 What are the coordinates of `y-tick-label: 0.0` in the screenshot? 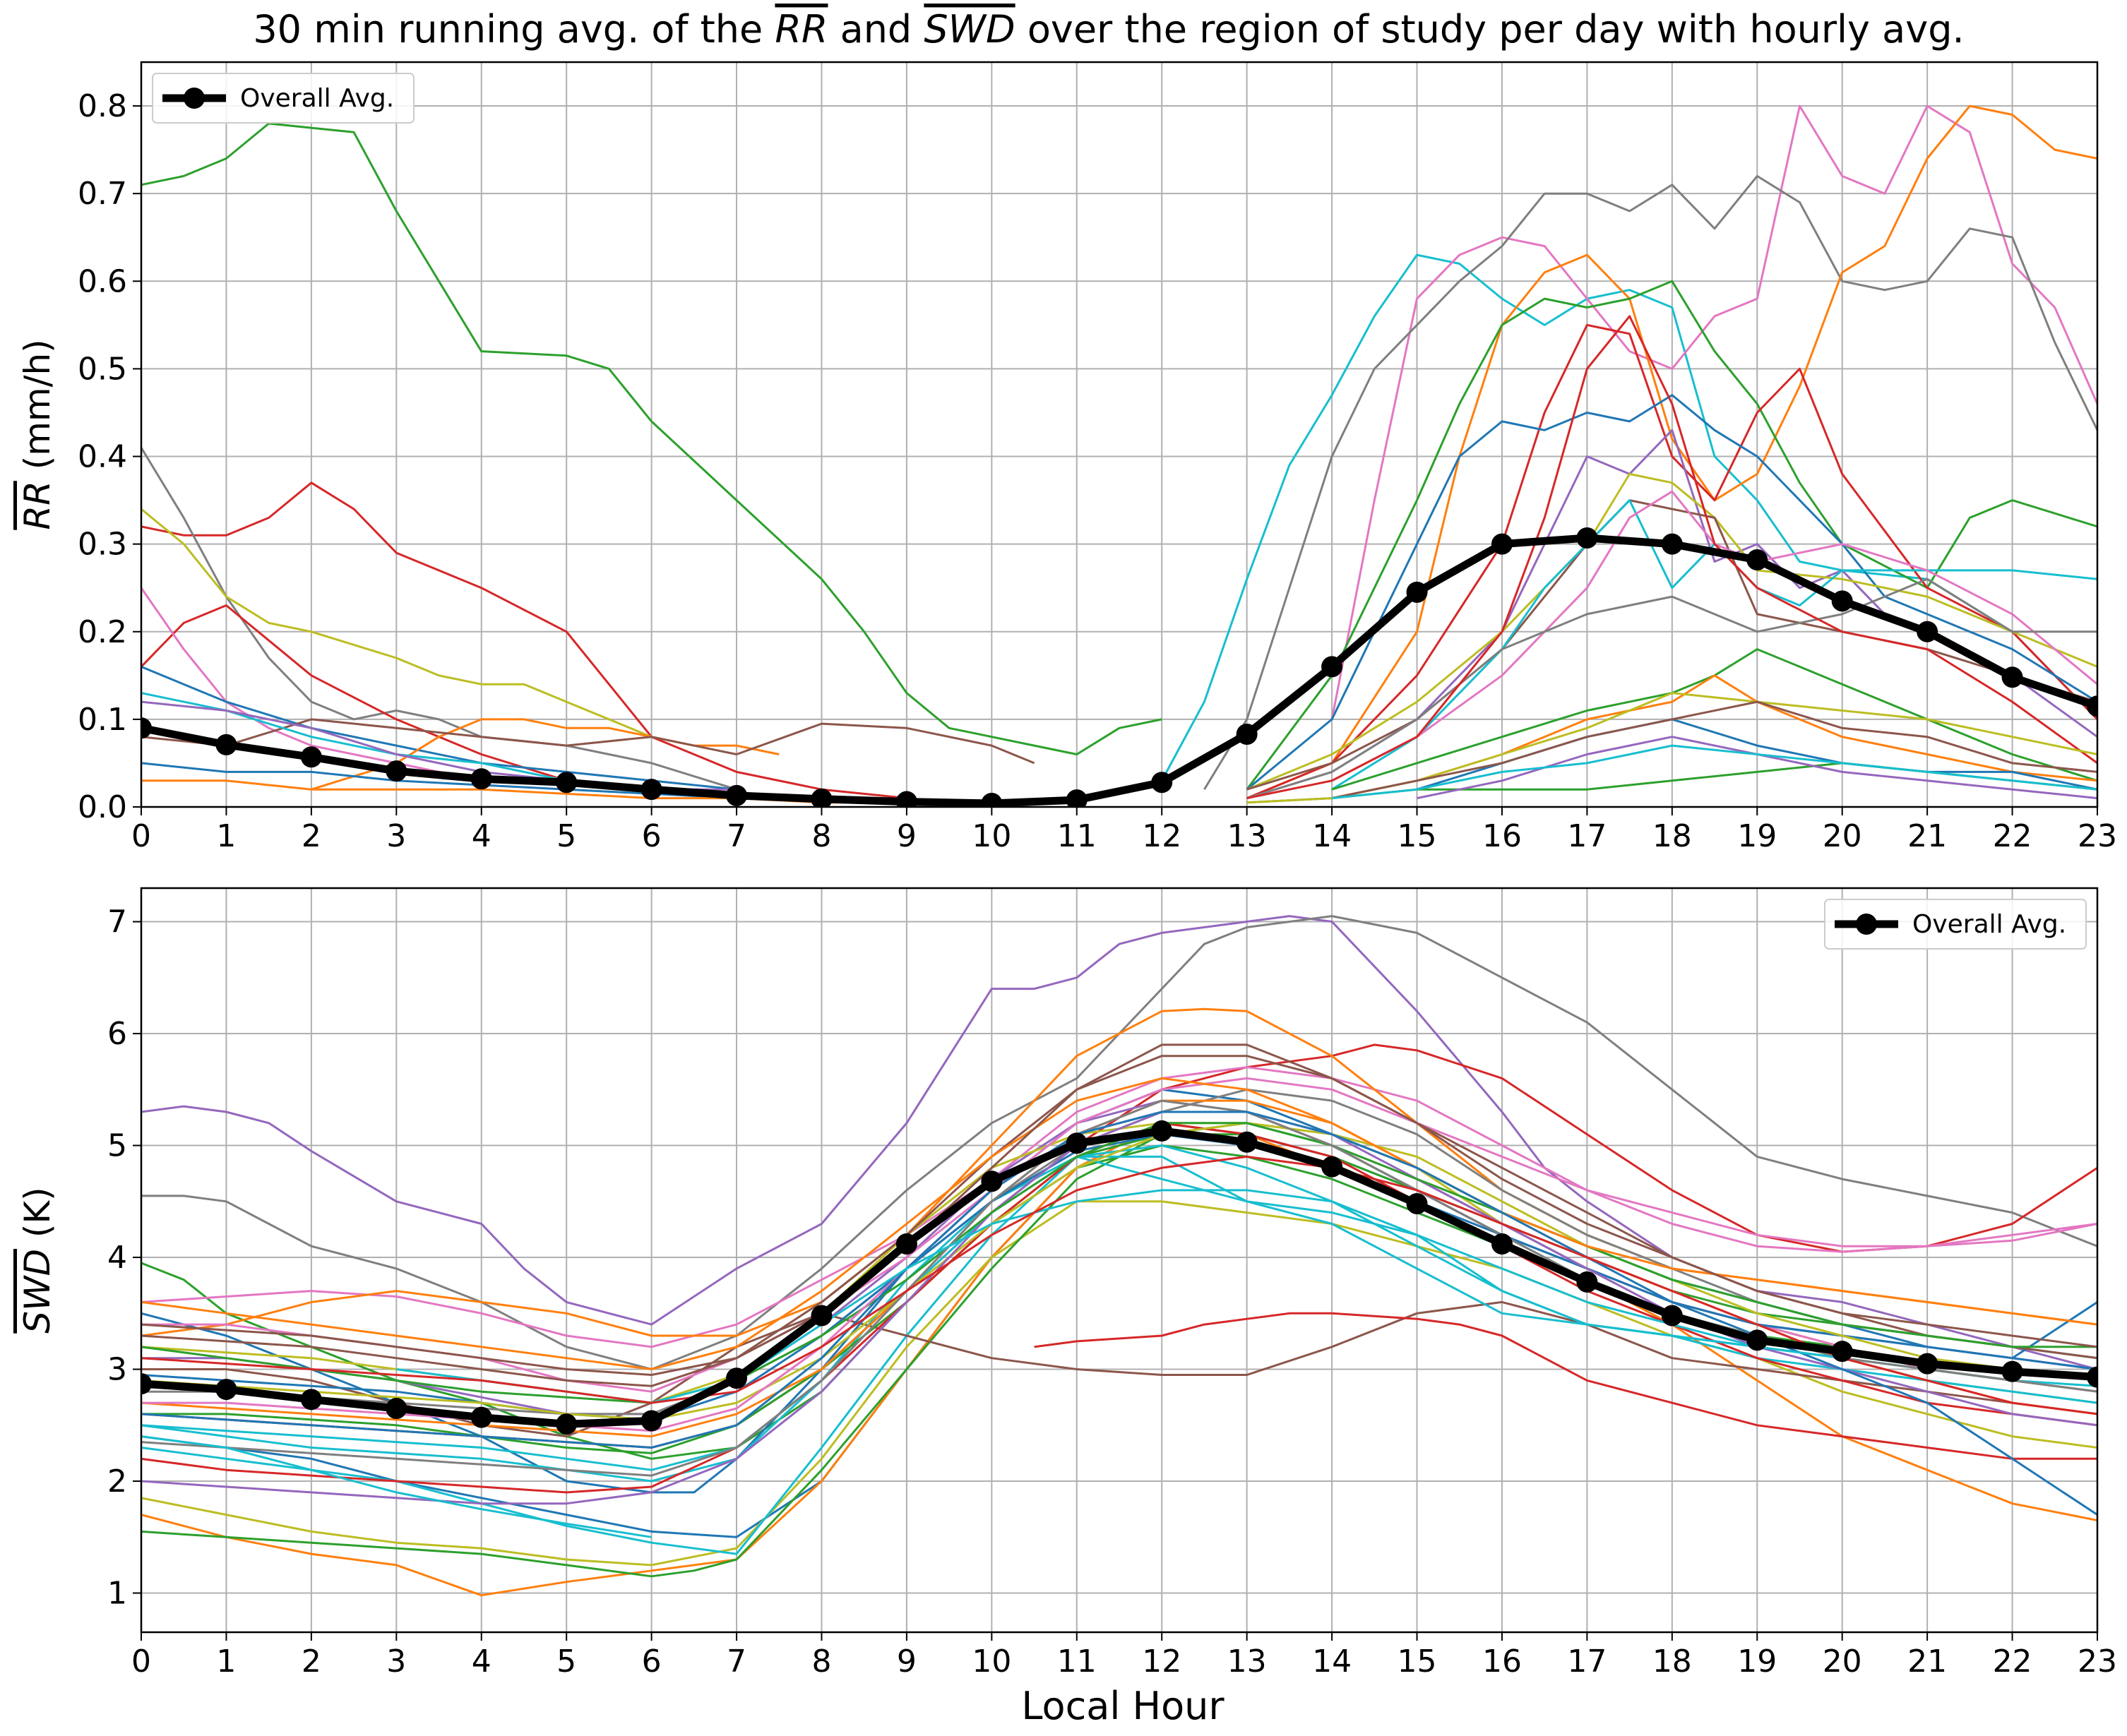 It's located at (102, 807).